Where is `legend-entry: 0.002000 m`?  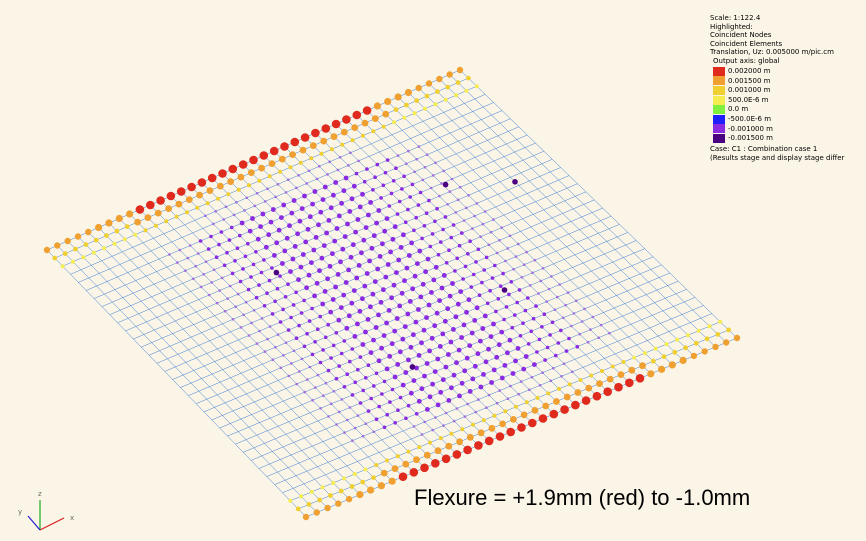
legend-entry: 0.002000 m is located at coordinates (789, 71).